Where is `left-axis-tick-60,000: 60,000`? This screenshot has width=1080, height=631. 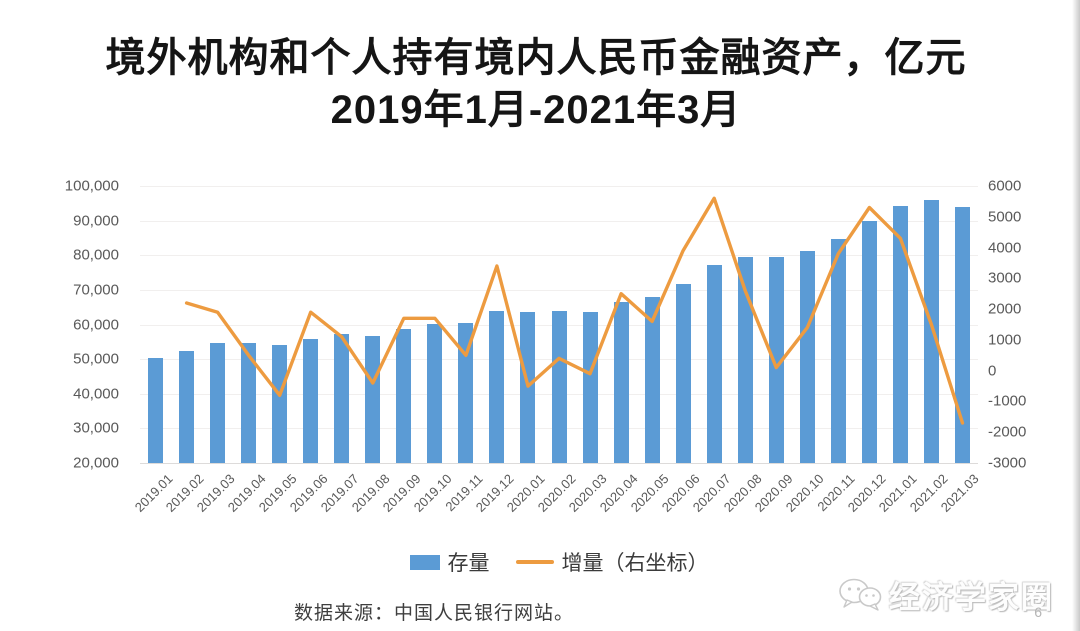 left-axis-tick-60,000: 60,000 is located at coordinates (96, 324).